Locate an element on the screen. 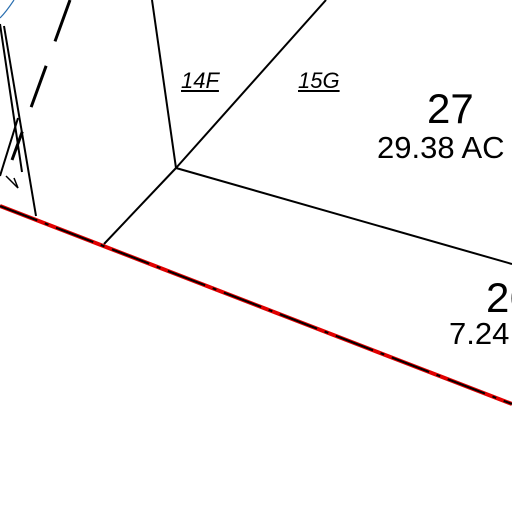 This screenshot has height=512, width=512. lot-line-15g-diagonal is located at coordinates (251, 84).